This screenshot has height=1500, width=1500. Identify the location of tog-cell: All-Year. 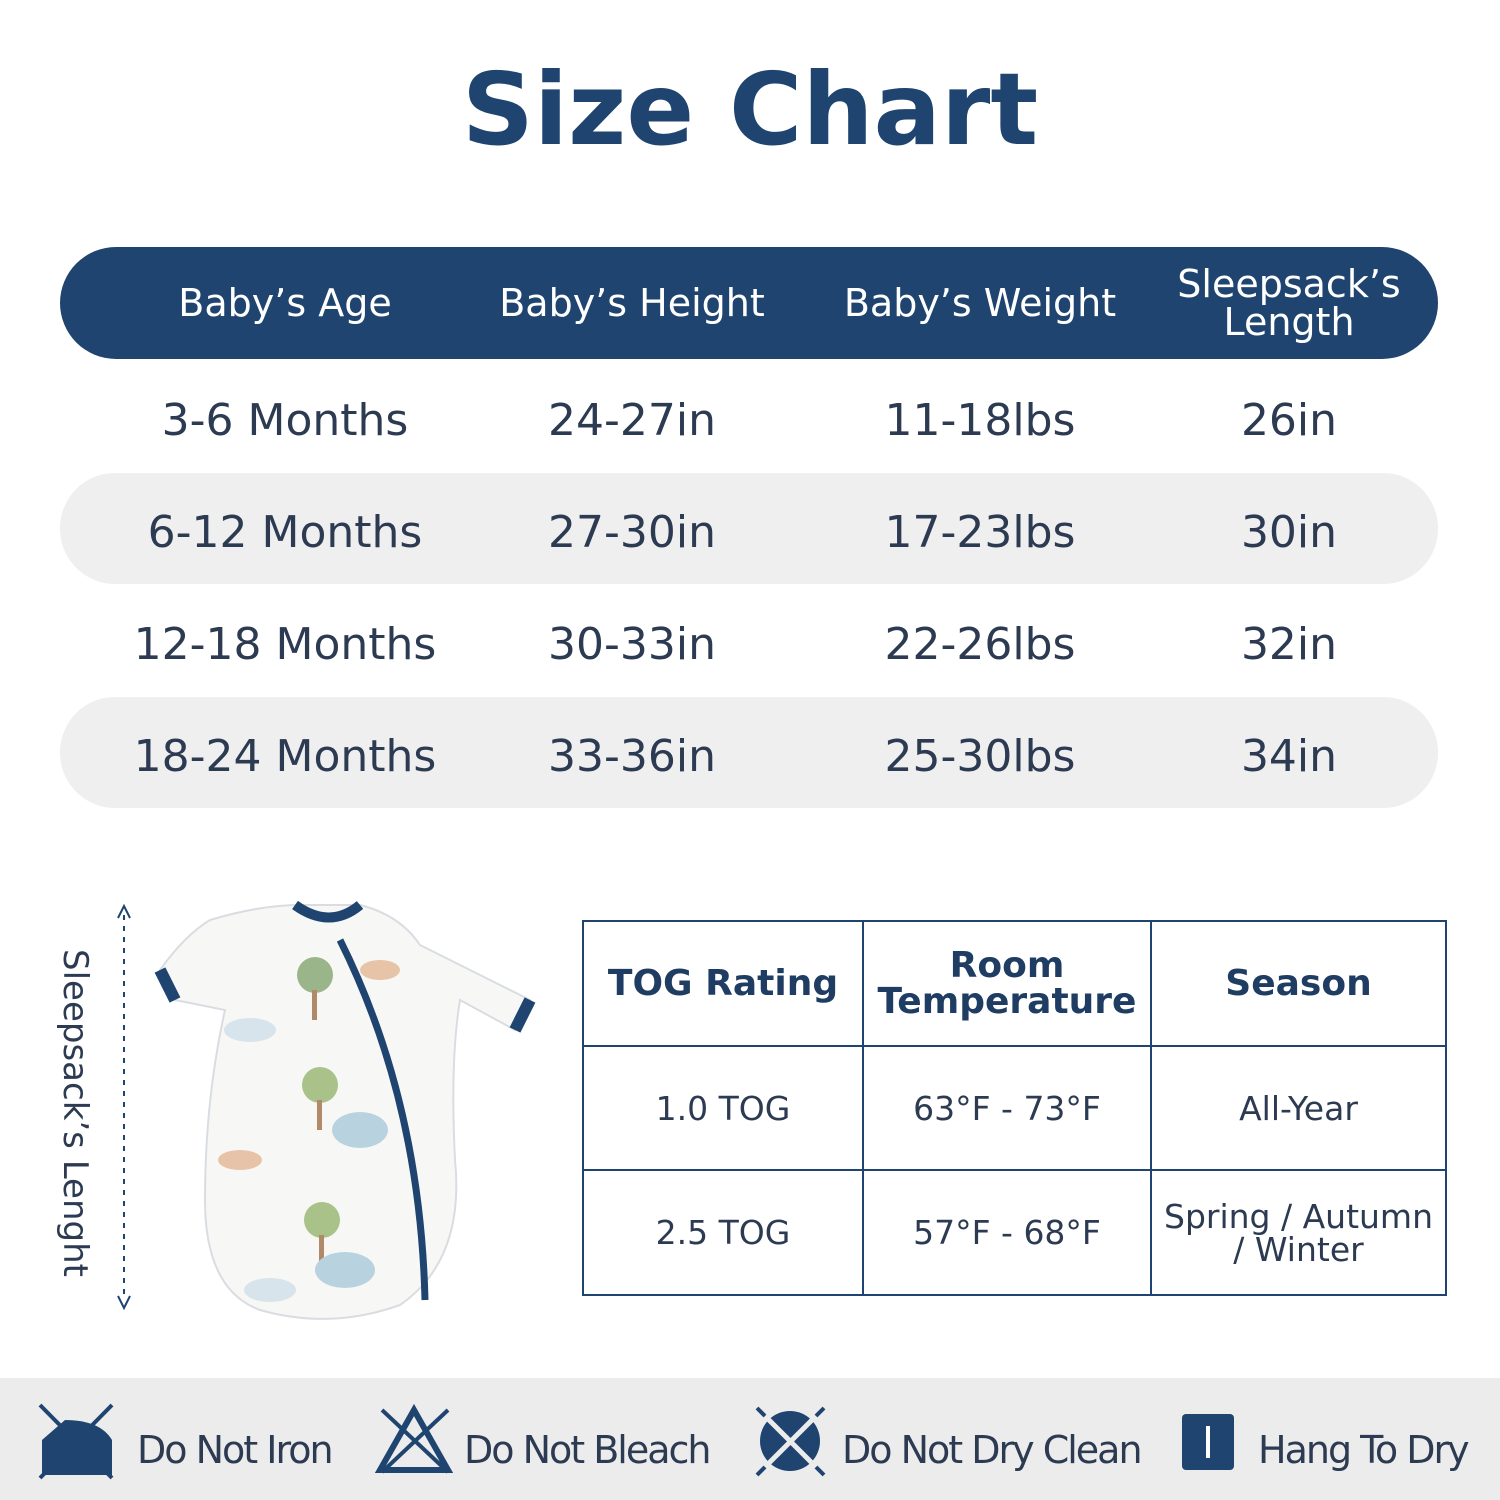
(1298, 1108).